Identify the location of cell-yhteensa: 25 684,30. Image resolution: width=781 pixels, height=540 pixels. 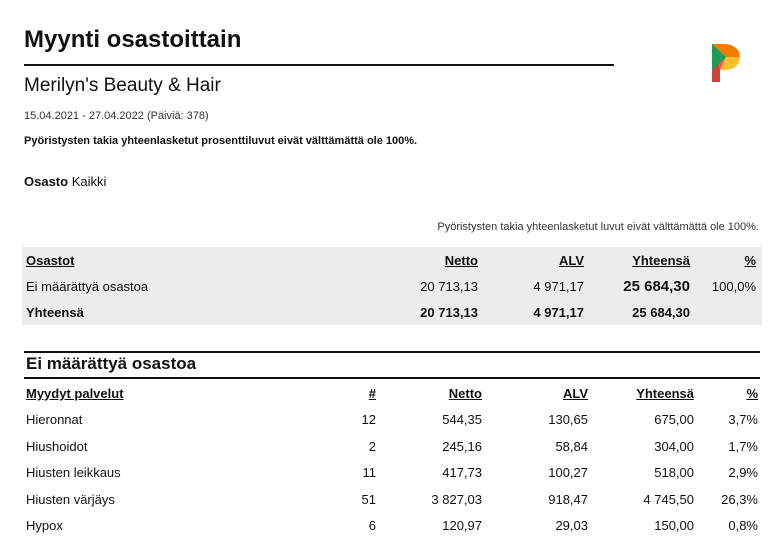
(656, 286).